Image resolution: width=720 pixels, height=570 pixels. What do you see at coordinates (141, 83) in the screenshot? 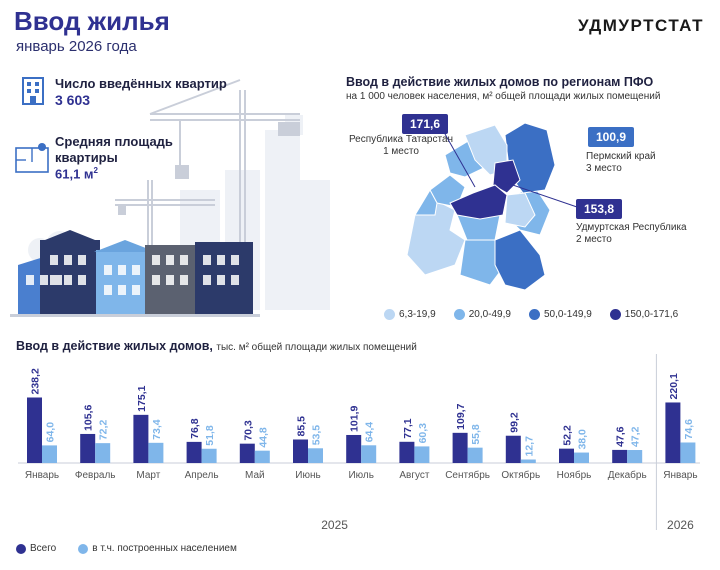
I see `apartments-label: Число введённых квартир` at bounding box center [141, 83].